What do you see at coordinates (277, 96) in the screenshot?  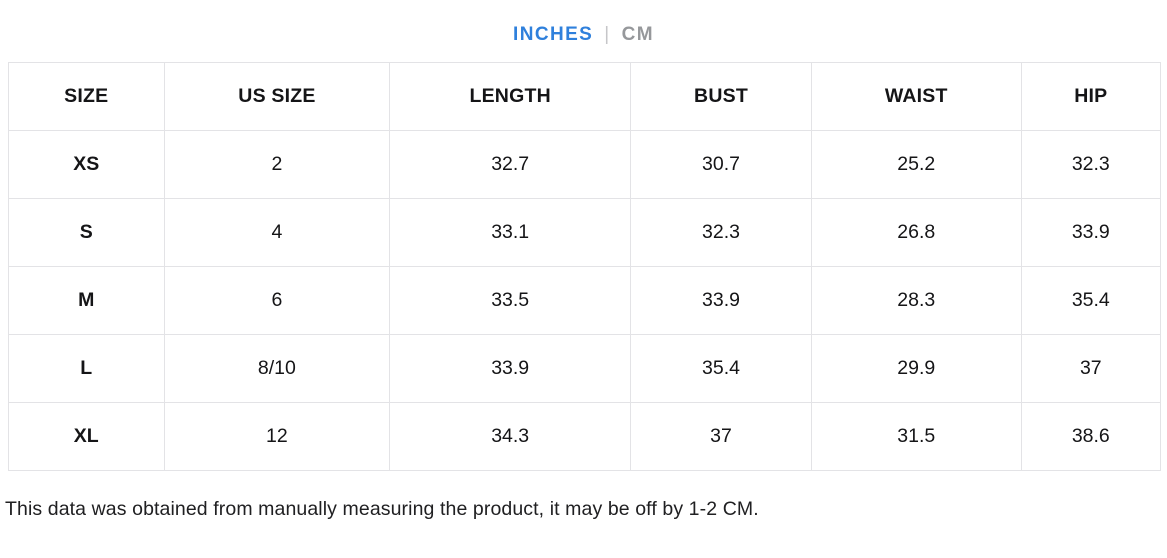 I see `column-header-us-size: US SIZE` at bounding box center [277, 96].